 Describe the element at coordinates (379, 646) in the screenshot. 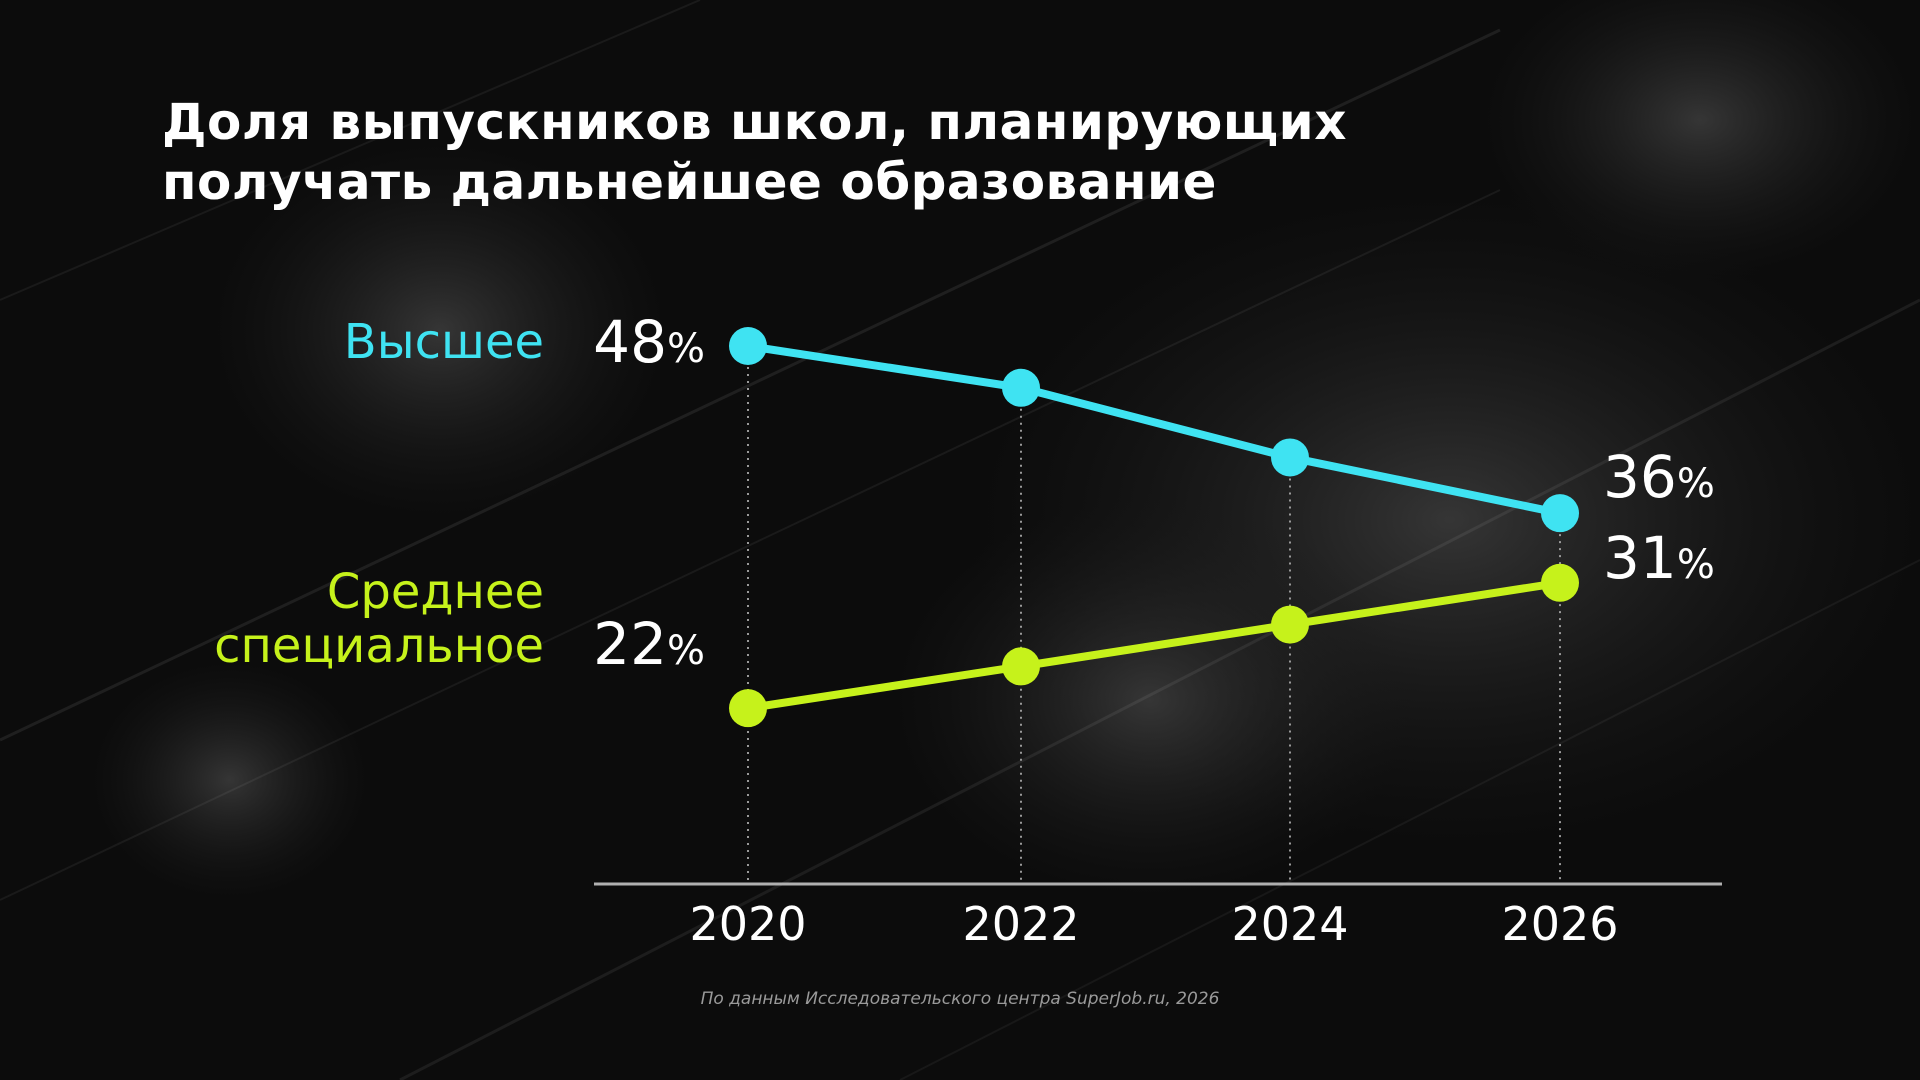

I see `series-name-secondary-line-2: специальное` at that location.